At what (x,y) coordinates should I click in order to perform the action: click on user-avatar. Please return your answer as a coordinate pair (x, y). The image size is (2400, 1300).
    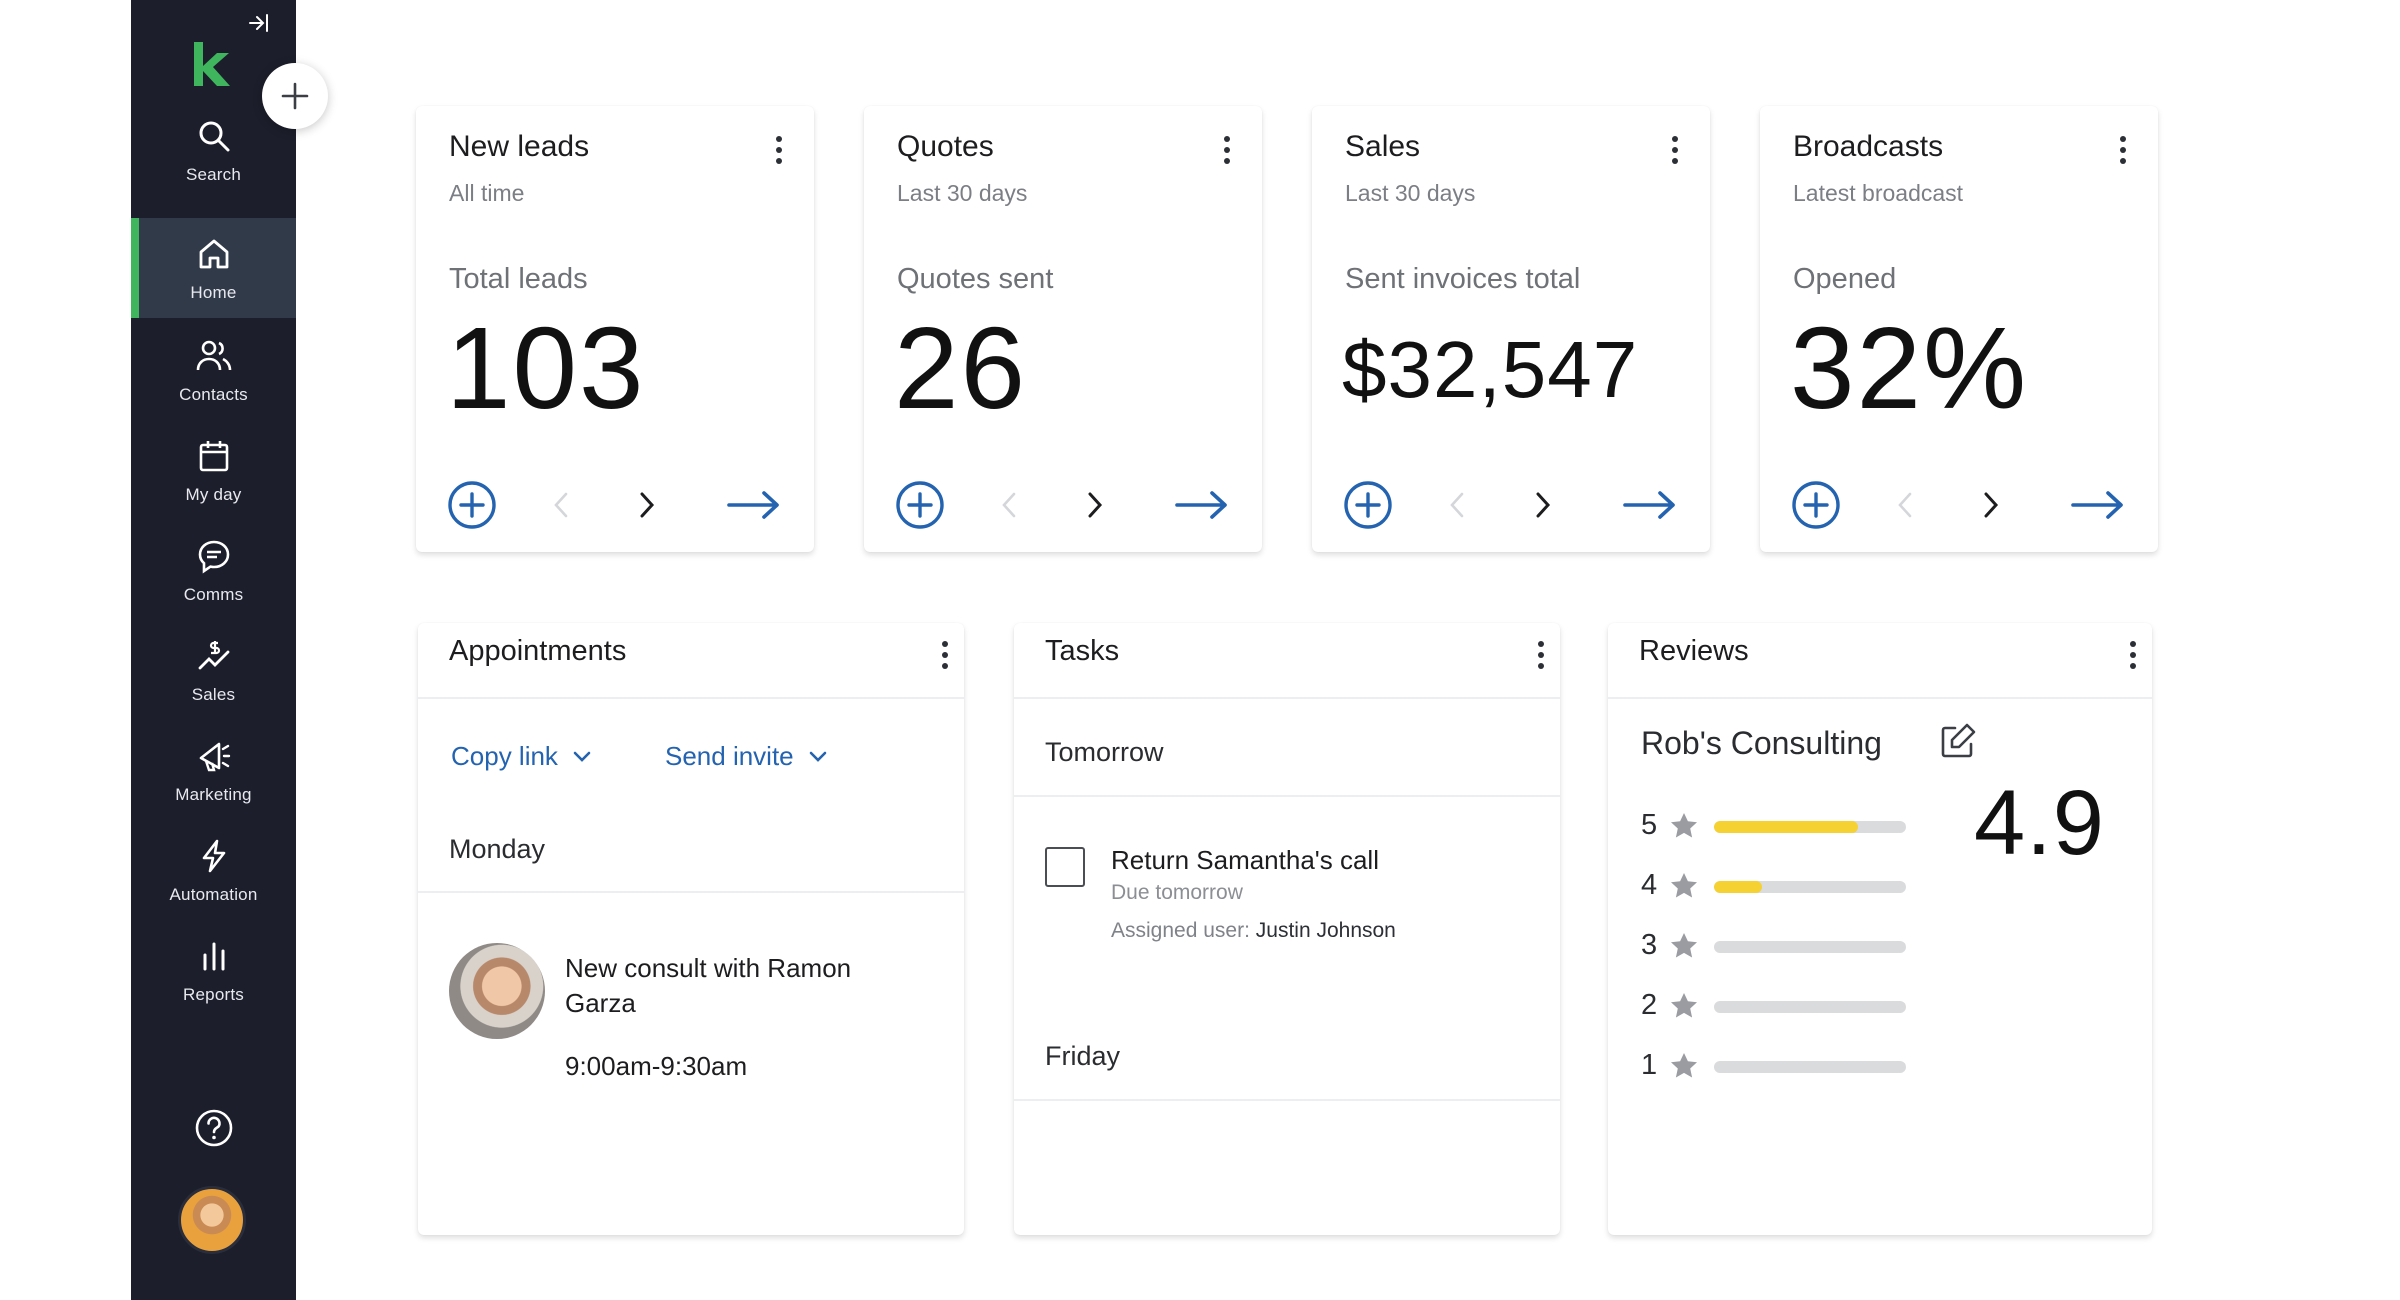
    Looking at the image, I should click on (212, 1220).